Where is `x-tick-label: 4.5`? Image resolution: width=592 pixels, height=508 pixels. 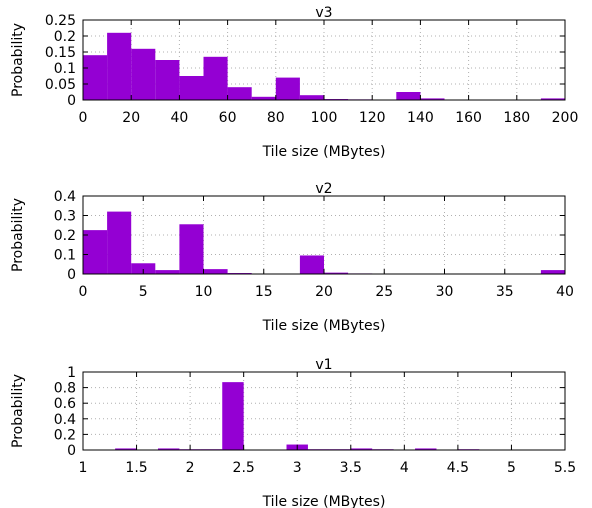 x-tick-label: 4.5 is located at coordinates (458, 468).